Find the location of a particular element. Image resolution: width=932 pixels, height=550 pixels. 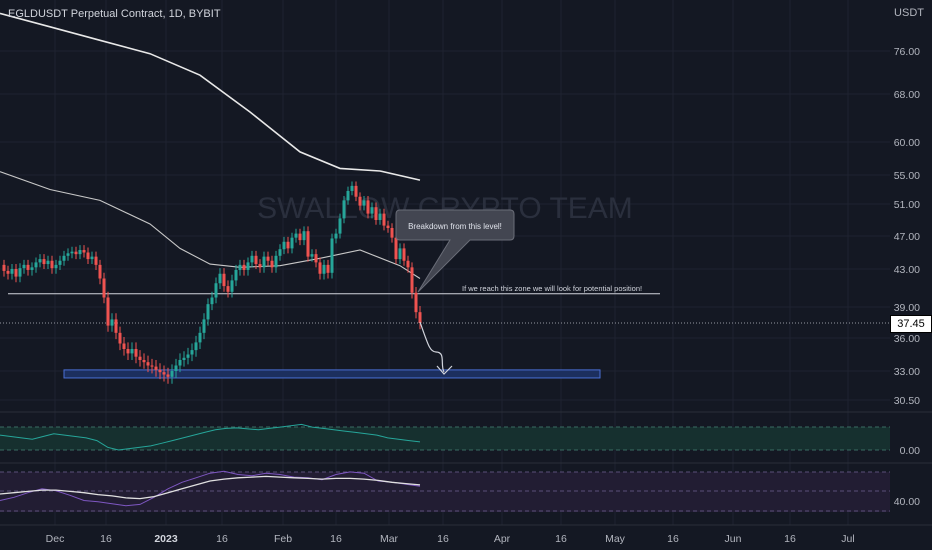

time-axis: Dec 16 2023 16 Feb 16 Mar 16 Apr 16 May 16 Jun 16 Jul is located at coordinates (450, 539).